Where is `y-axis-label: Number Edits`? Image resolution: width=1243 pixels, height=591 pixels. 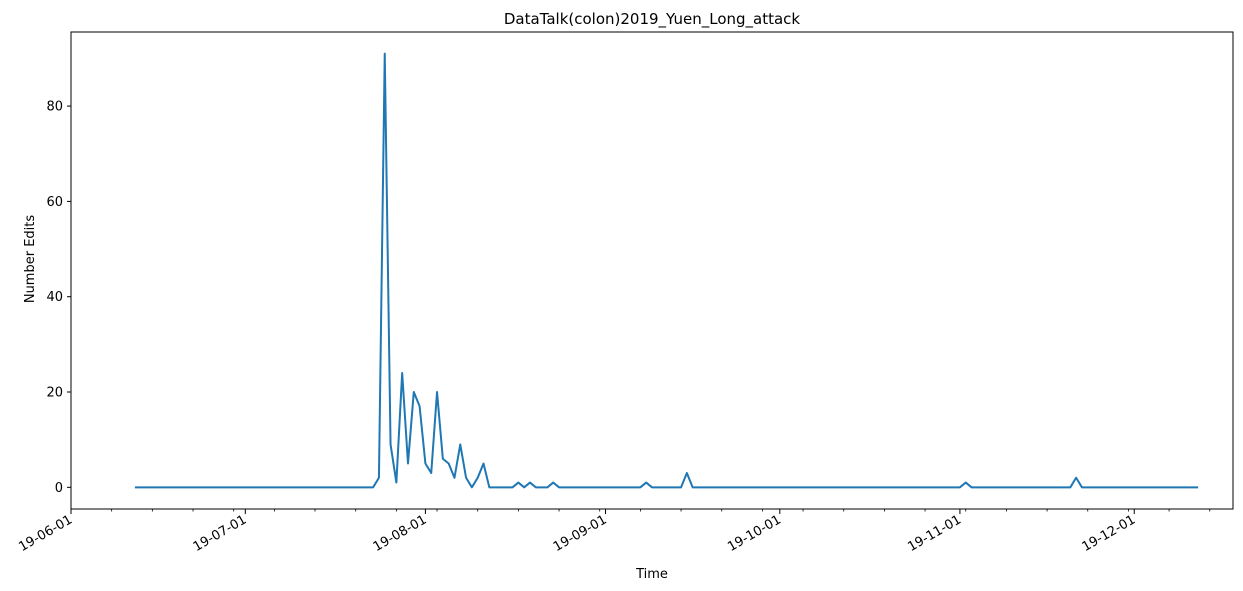 y-axis-label: Number Edits is located at coordinates (30, 259).